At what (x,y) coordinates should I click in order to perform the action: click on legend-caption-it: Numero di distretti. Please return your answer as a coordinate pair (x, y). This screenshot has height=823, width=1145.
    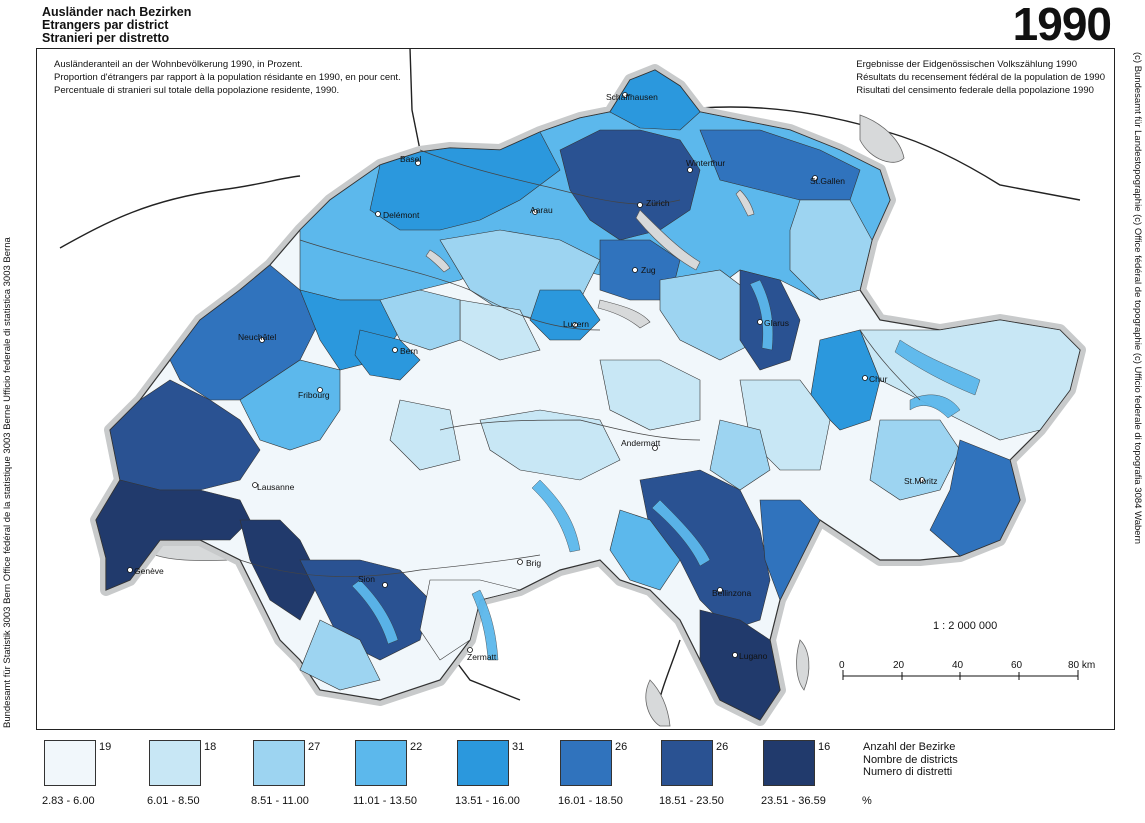
    Looking at the image, I should click on (908, 772).